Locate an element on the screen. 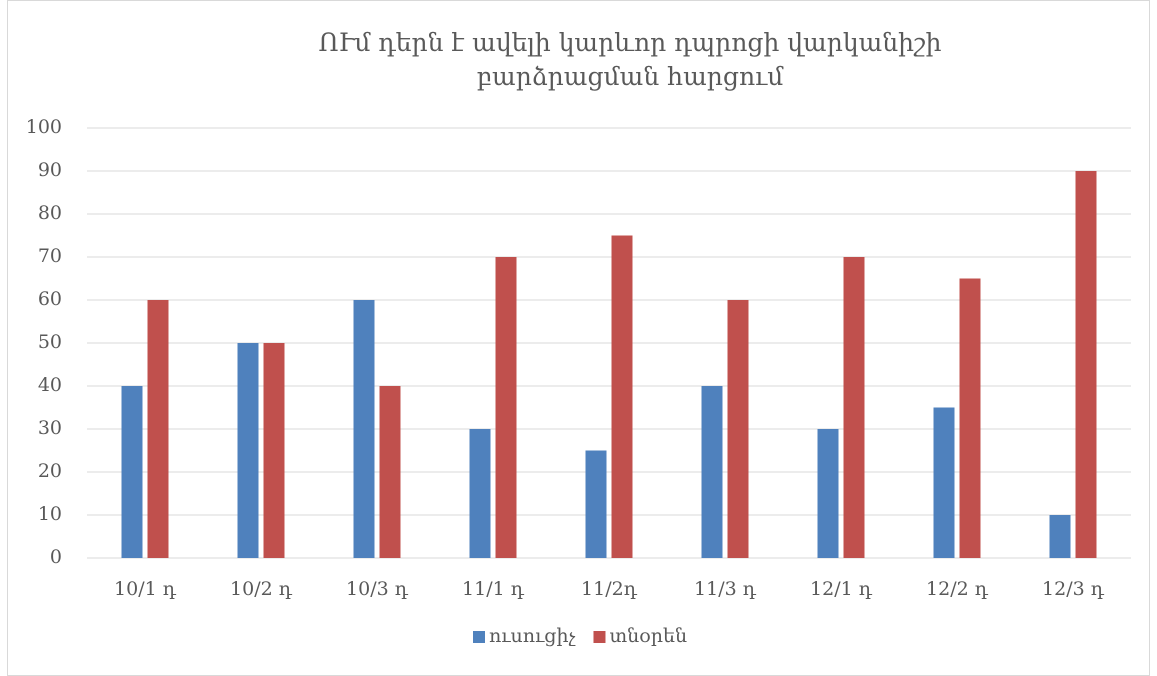 This screenshot has height=676, width=1157. legend-label: ուսուցիչ is located at coordinates (532, 636).